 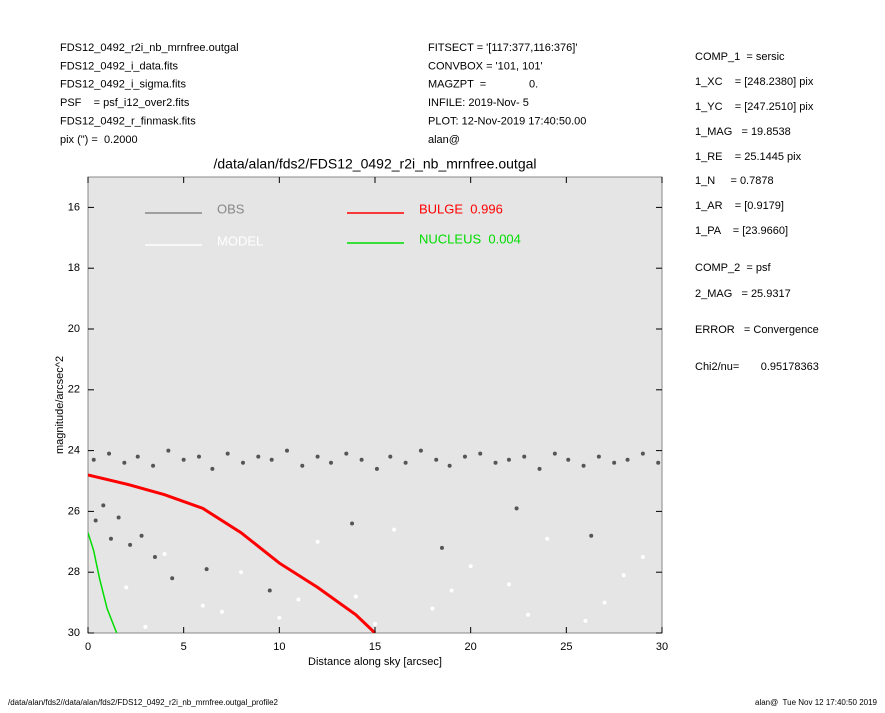 What do you see at coordinates (754, 107) in the screenshot?
I see `header-right-line: 1_YC = [247.2510] pix` at bounding box center [754, 107].